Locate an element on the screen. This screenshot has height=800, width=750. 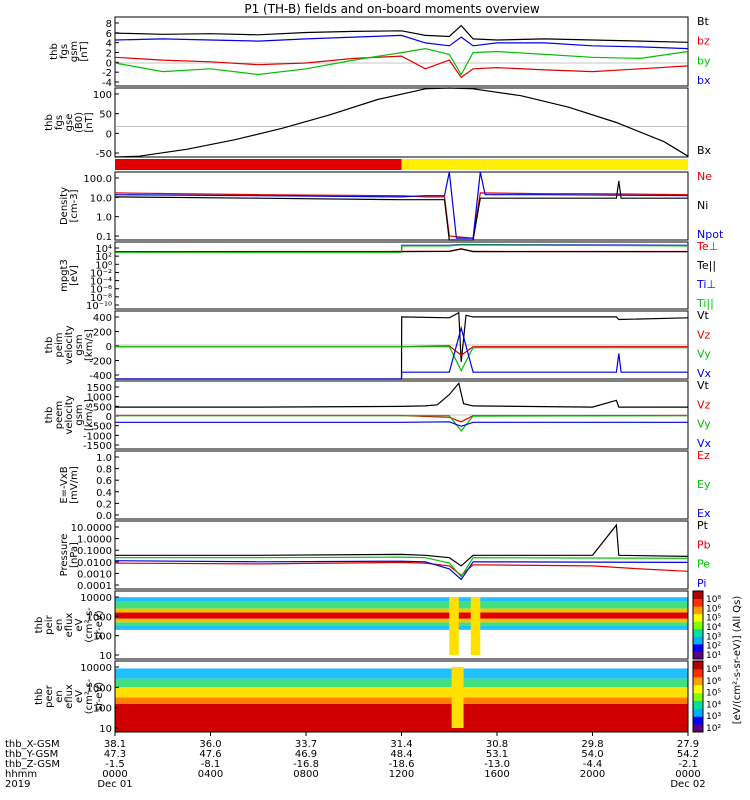
ytick-label: 6 is located at coordinates (109, 34).